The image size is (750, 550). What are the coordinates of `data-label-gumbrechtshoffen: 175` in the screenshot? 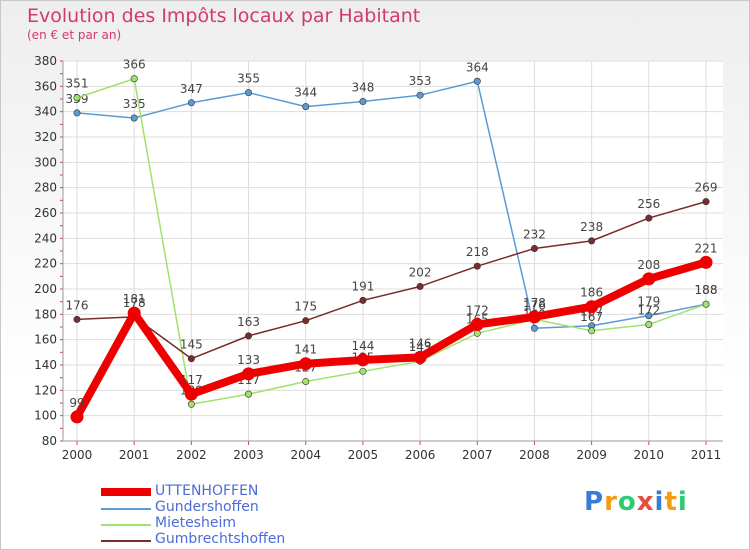 It's located at (305, 307).